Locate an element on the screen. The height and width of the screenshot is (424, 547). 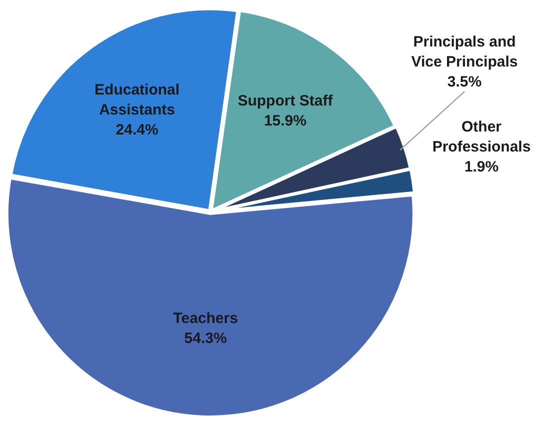
slice-label: Principals and Vice Principals is located at coordinates (464, 52).